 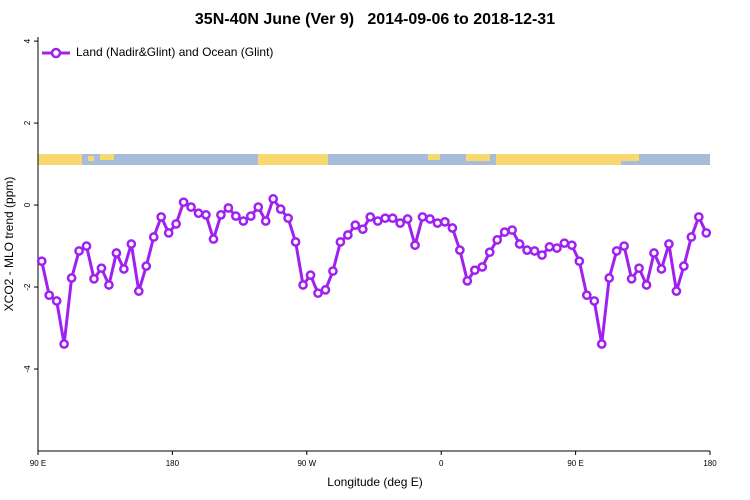 What do you see at coordinates (27, 204) in the screenshot?
I see `y-tick-label: 0` at bounding box center [27, 204].